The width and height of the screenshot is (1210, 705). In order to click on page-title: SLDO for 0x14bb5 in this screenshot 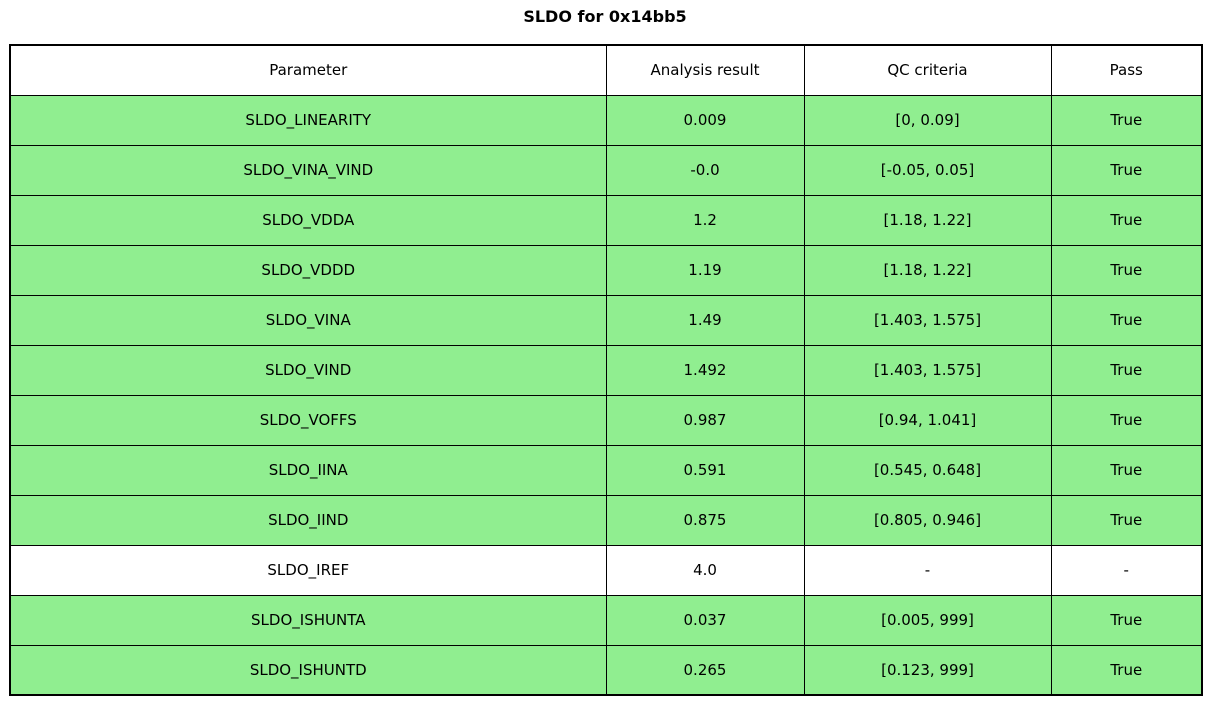, I will do `click(605, 16)`.